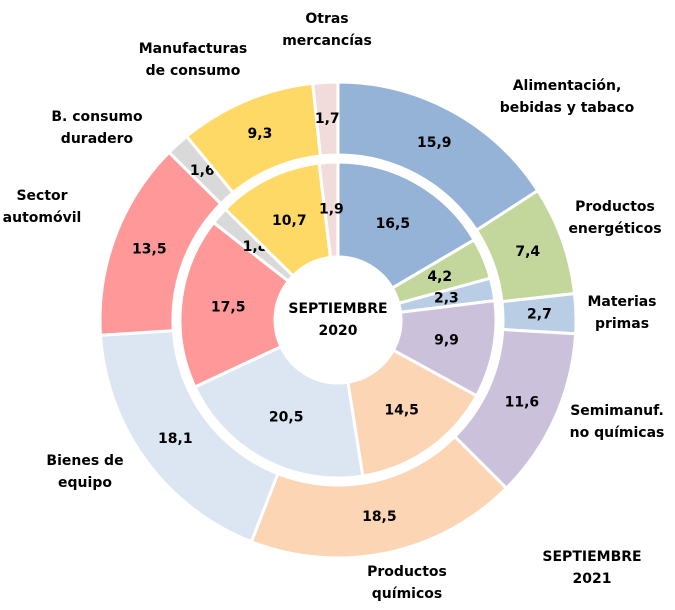  I want to click on value-label: 1,9, so click(331, 210).